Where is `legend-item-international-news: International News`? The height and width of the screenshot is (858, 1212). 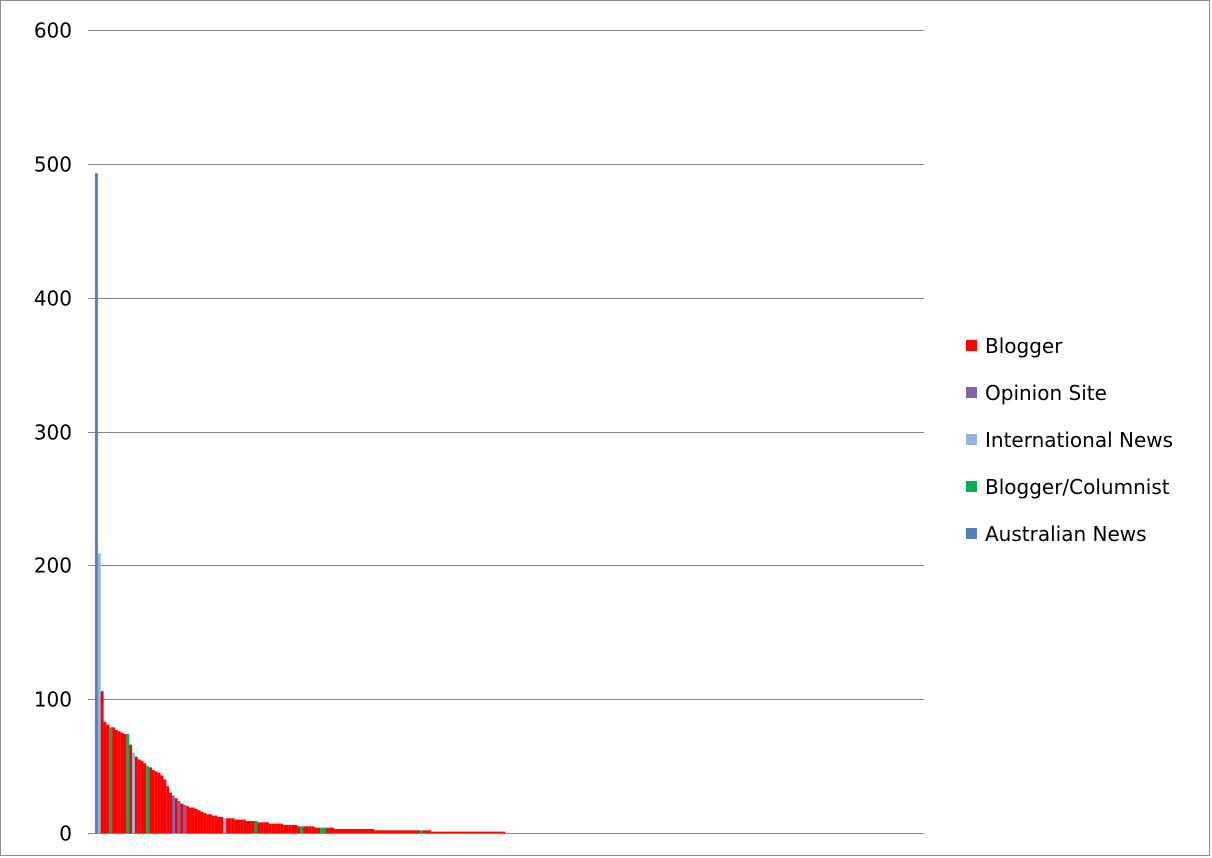 legend-item-international-news: International News is located at coordinates (1069, 439).